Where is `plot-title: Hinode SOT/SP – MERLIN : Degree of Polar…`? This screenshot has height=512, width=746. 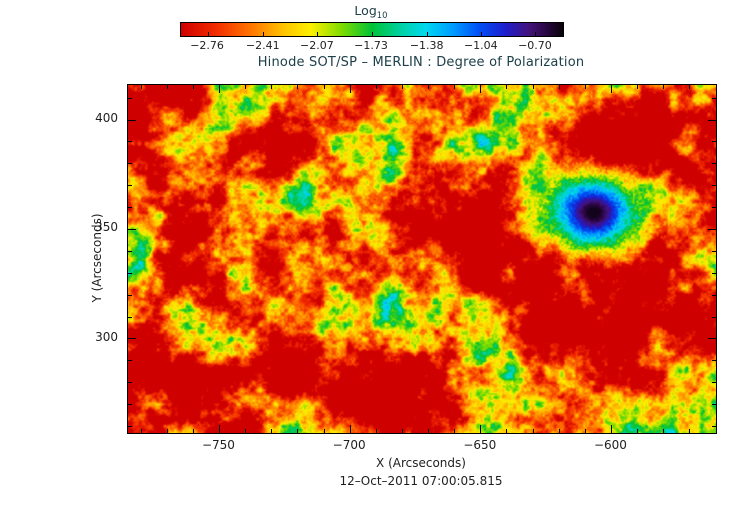
plot-title: Hinode SOT/SP – MERLIN : Degree of Polar… is located at coordinates (421, 62).